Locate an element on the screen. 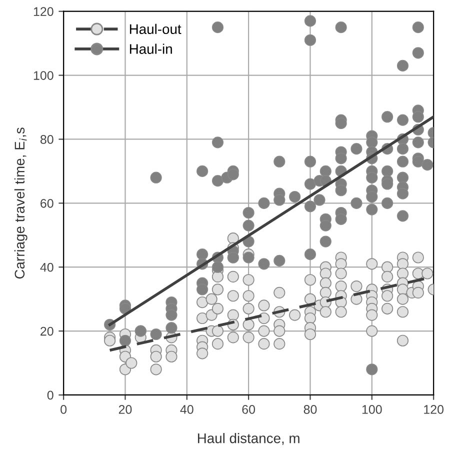 Image resolution: width=454 pixels, height=454 pixels. x-axis-title: Haul distance, m is located at coordinates (249, 439).